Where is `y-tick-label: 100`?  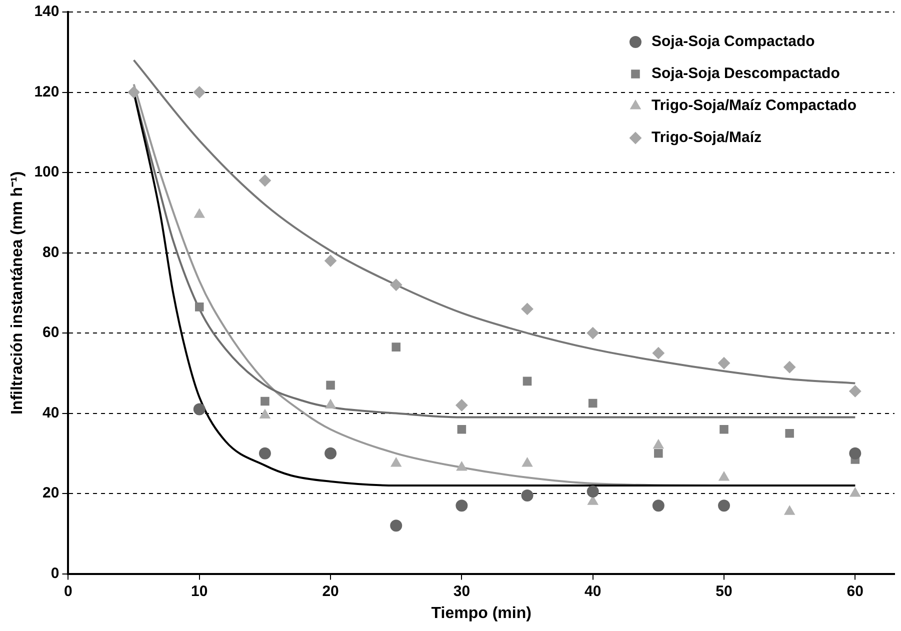 y-tick-label: 100 is located at coordinates (47, 172).